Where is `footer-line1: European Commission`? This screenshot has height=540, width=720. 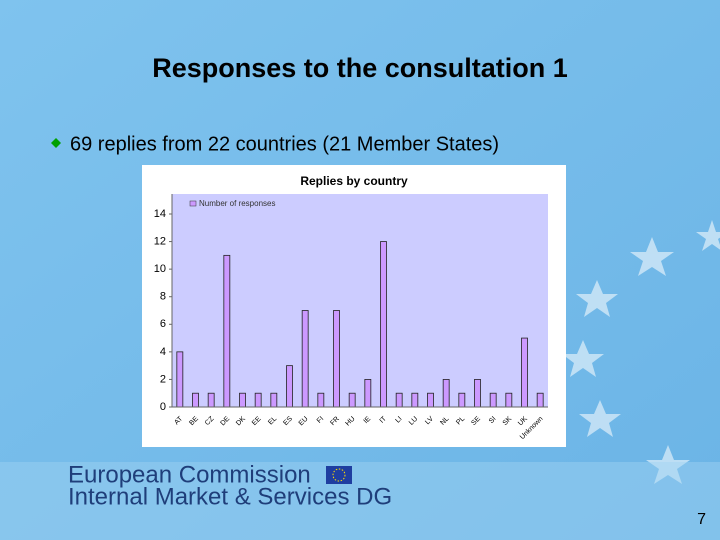 footer-line1: European Commission is located at coordinates (189, 474).